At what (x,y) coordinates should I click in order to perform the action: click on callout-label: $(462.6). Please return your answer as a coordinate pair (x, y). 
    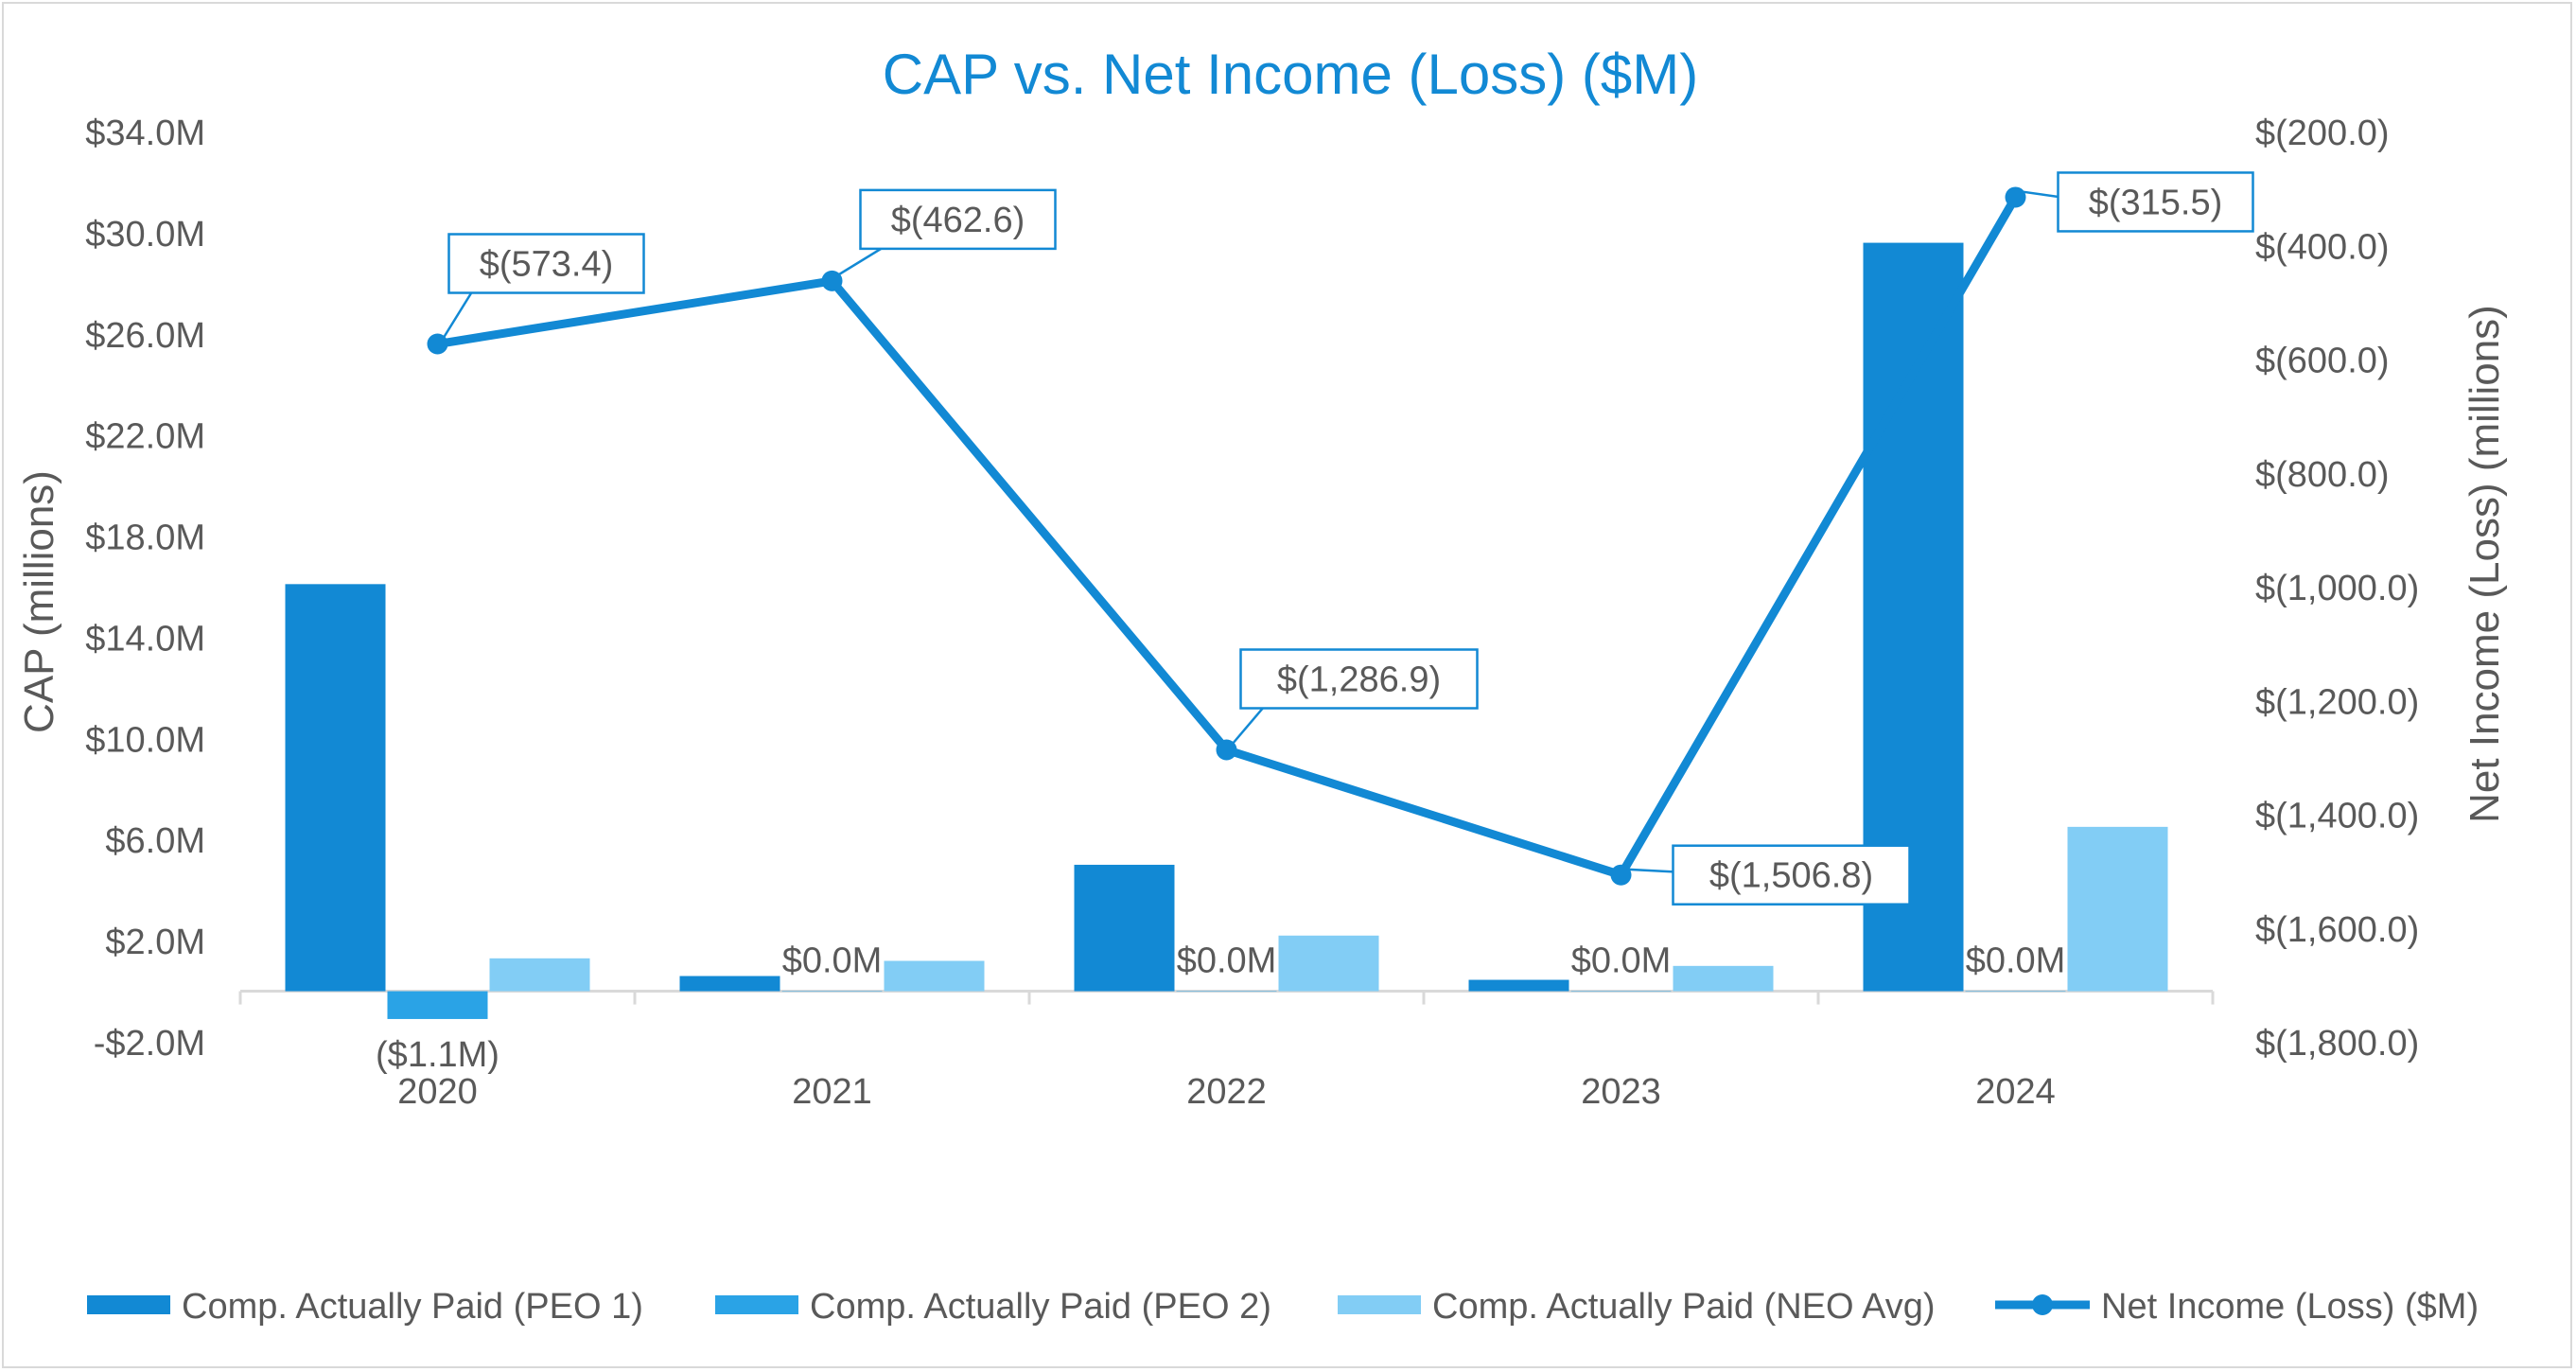
    Looking at the image, I should click on (958, 220).